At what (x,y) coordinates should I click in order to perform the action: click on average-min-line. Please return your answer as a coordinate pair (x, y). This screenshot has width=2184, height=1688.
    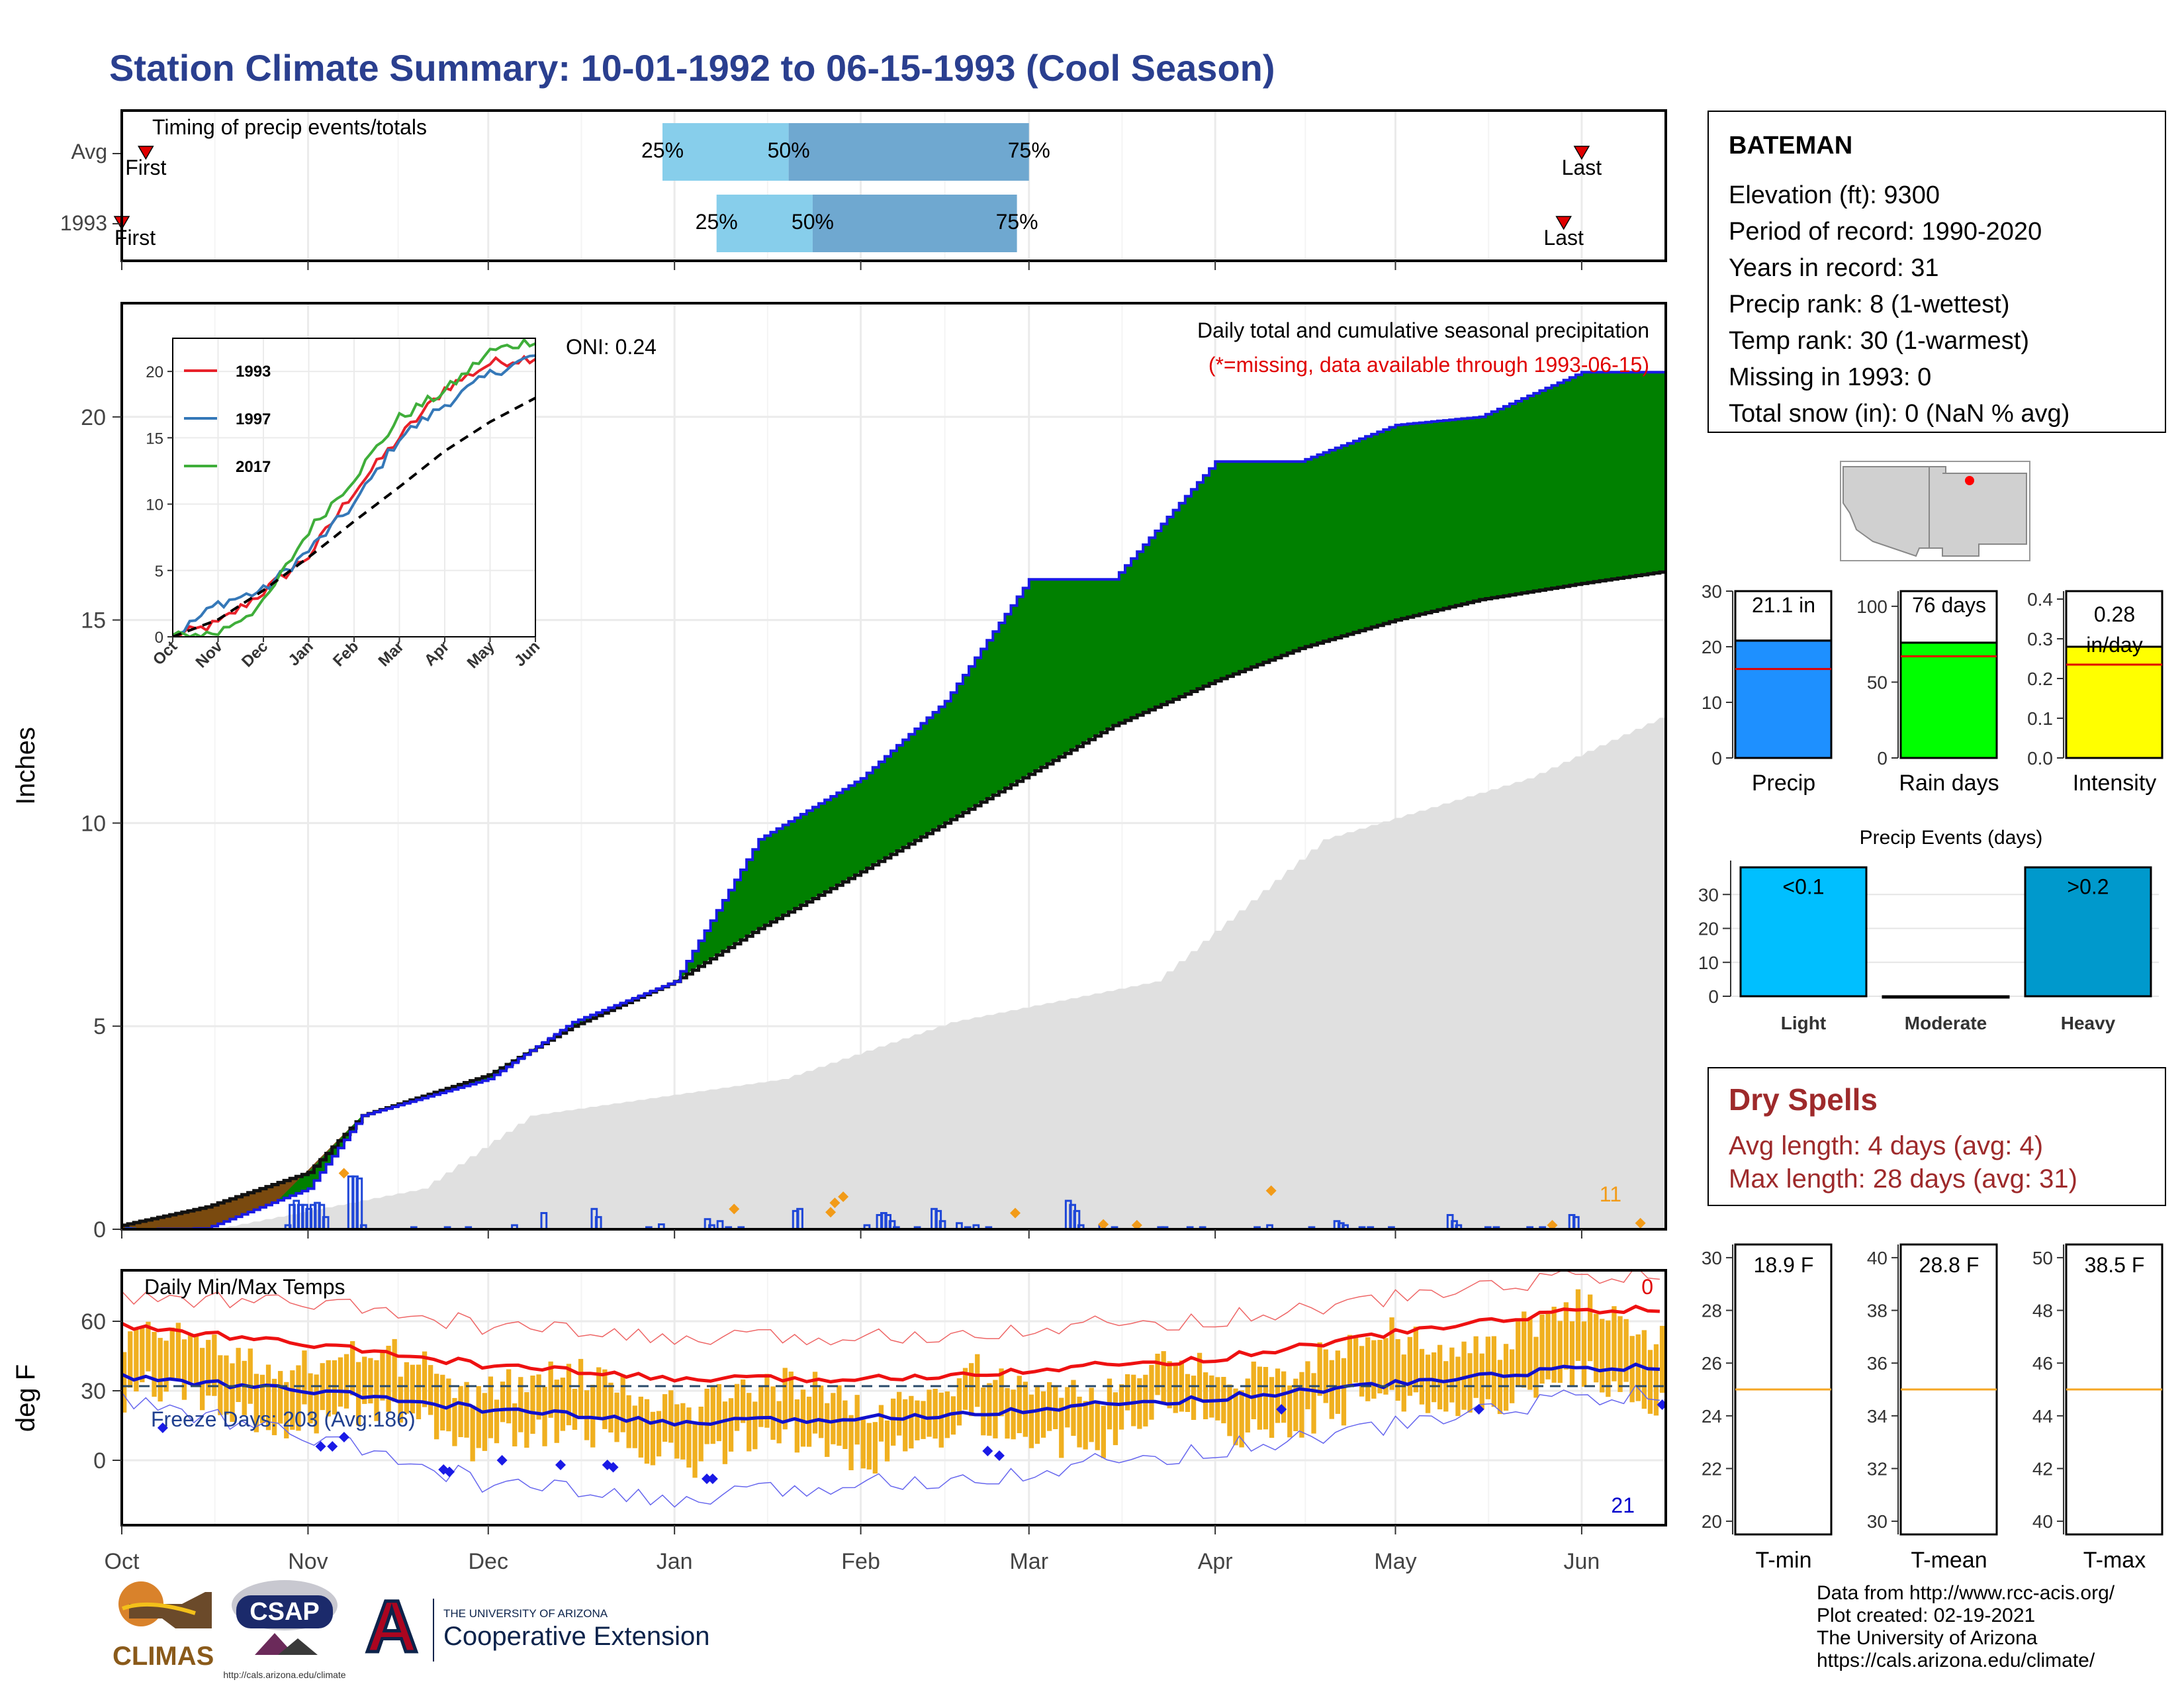
    Looking at the image, I should click on (891, 1394).